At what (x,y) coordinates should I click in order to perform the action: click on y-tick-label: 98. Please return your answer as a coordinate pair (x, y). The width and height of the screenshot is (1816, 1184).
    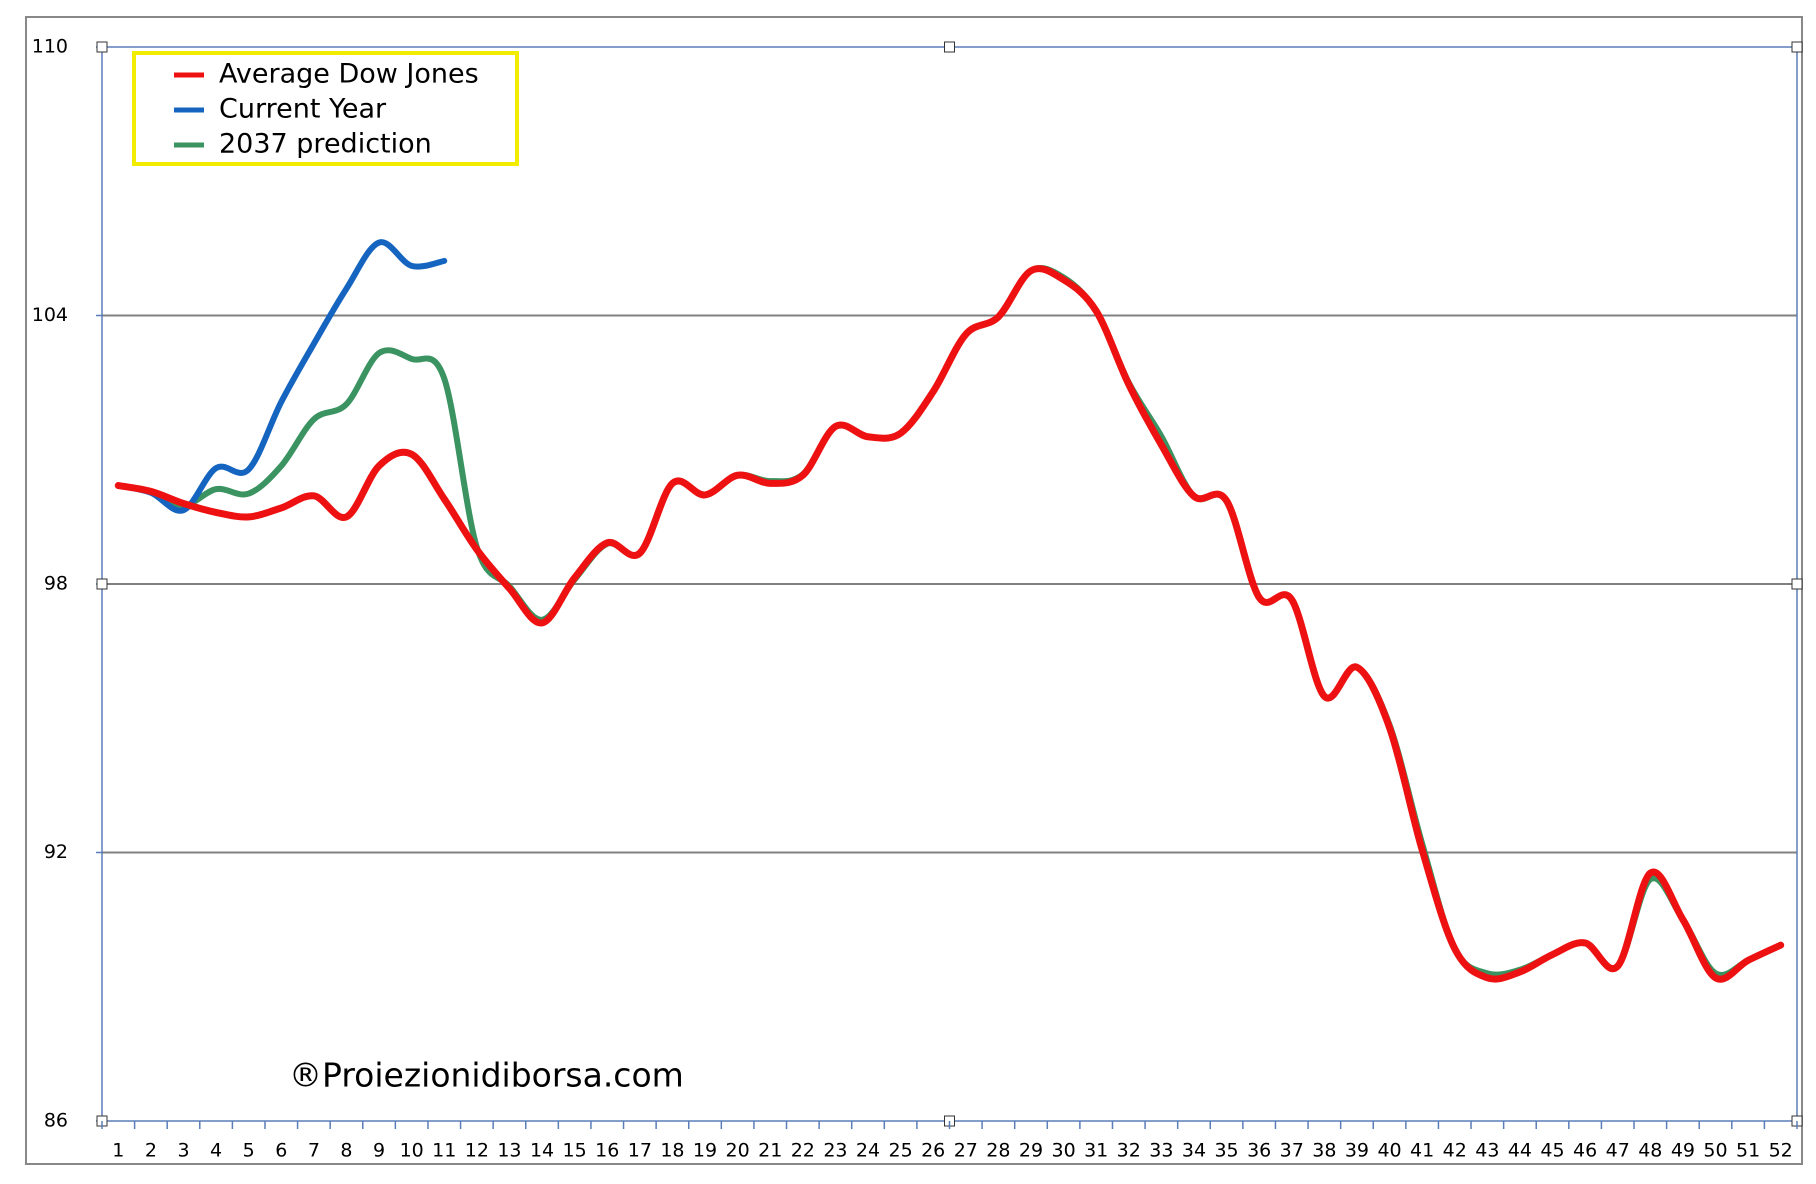
    Looking at the image, I should click on (56, 584).